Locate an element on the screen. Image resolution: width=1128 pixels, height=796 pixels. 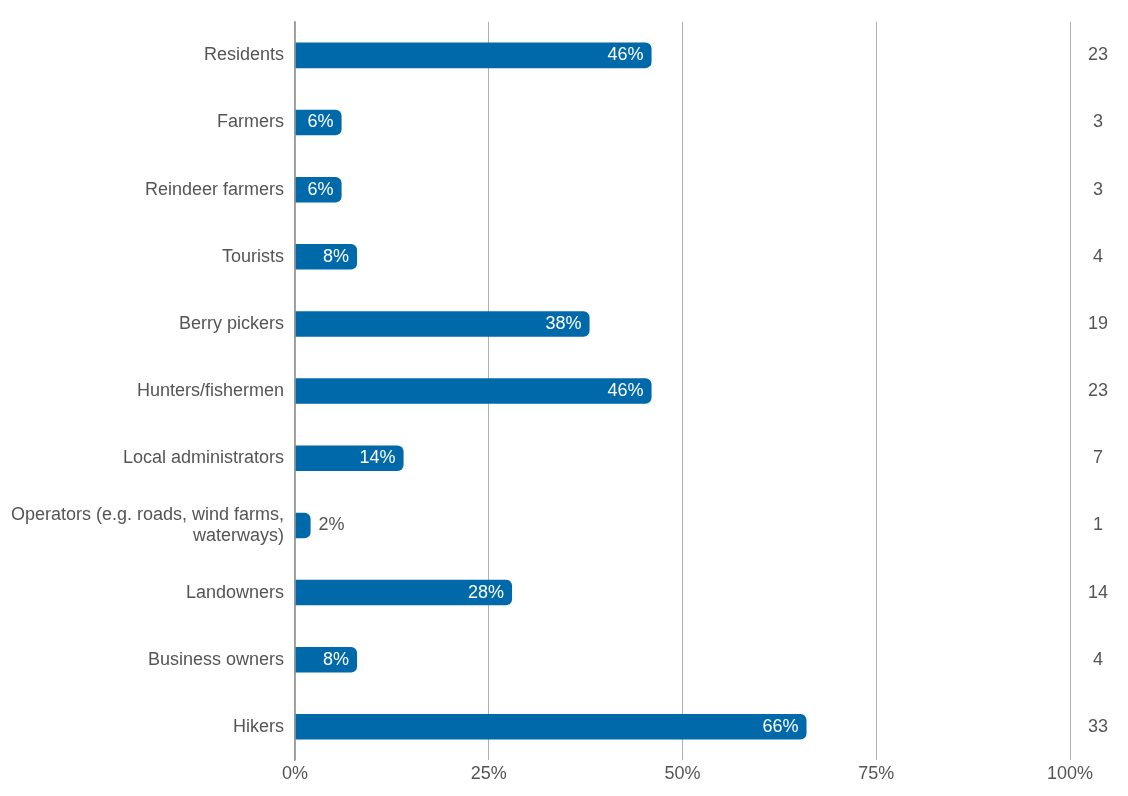
x-tick-label: 75% is located at coordinates (876, 773).